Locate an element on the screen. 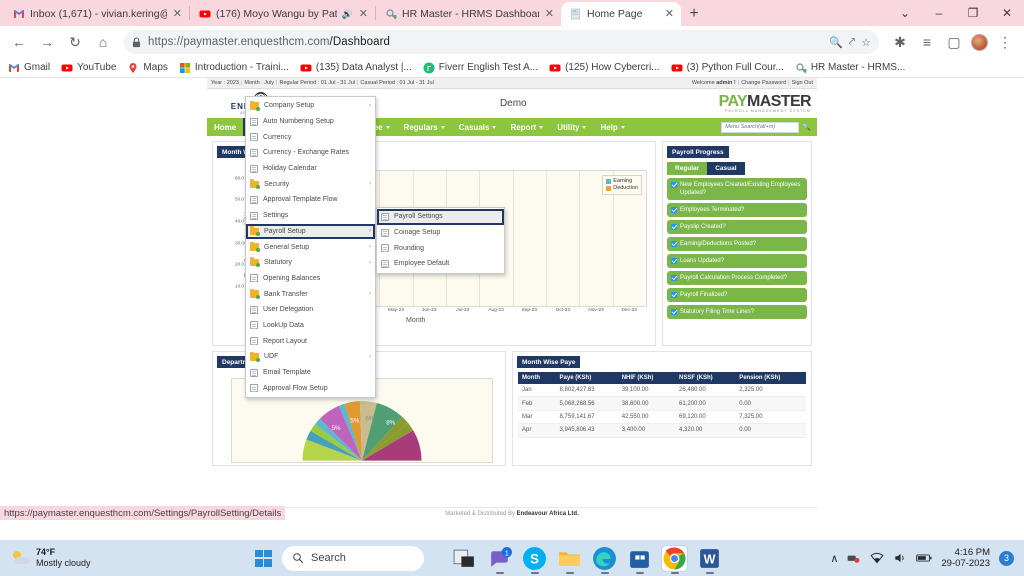 Image resolution: width=1024 pixels, height=576 pixels. nav-help: Help is located at coordinates (612, 127).